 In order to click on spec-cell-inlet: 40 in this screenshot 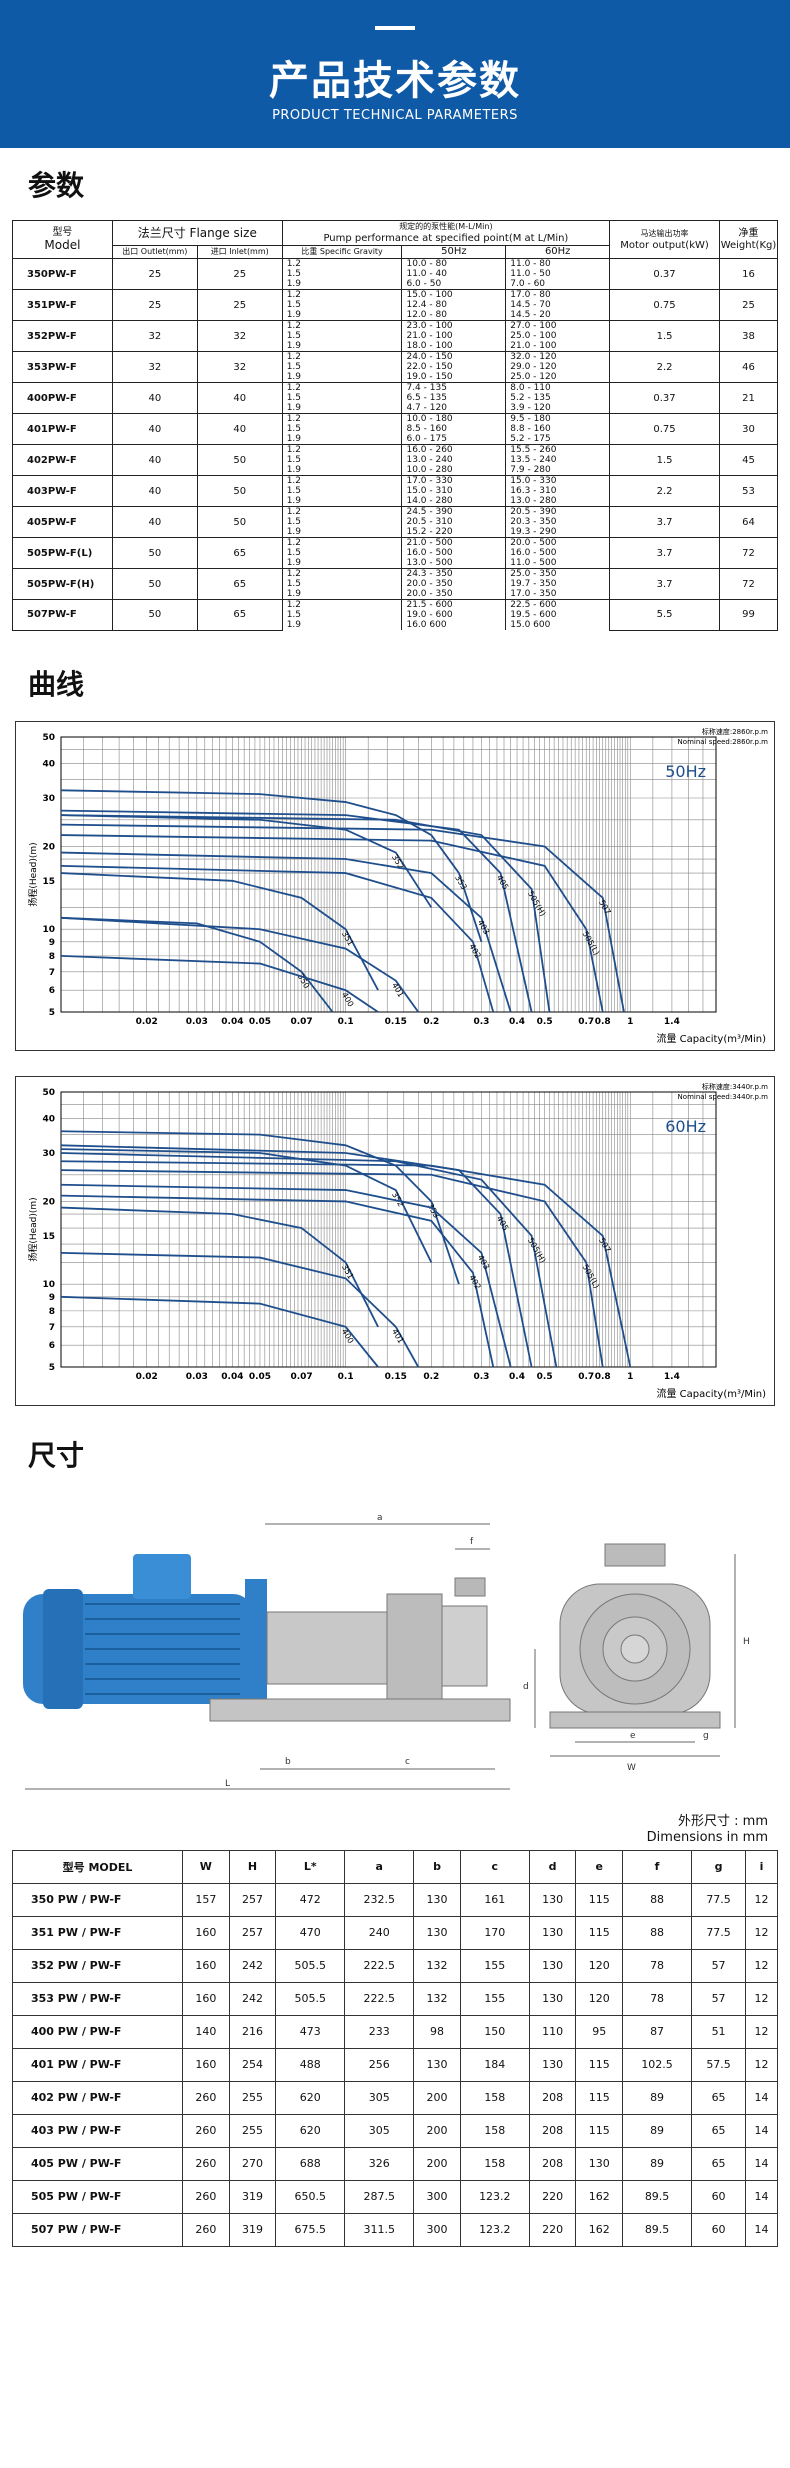, I will do `click(239, 398)`.